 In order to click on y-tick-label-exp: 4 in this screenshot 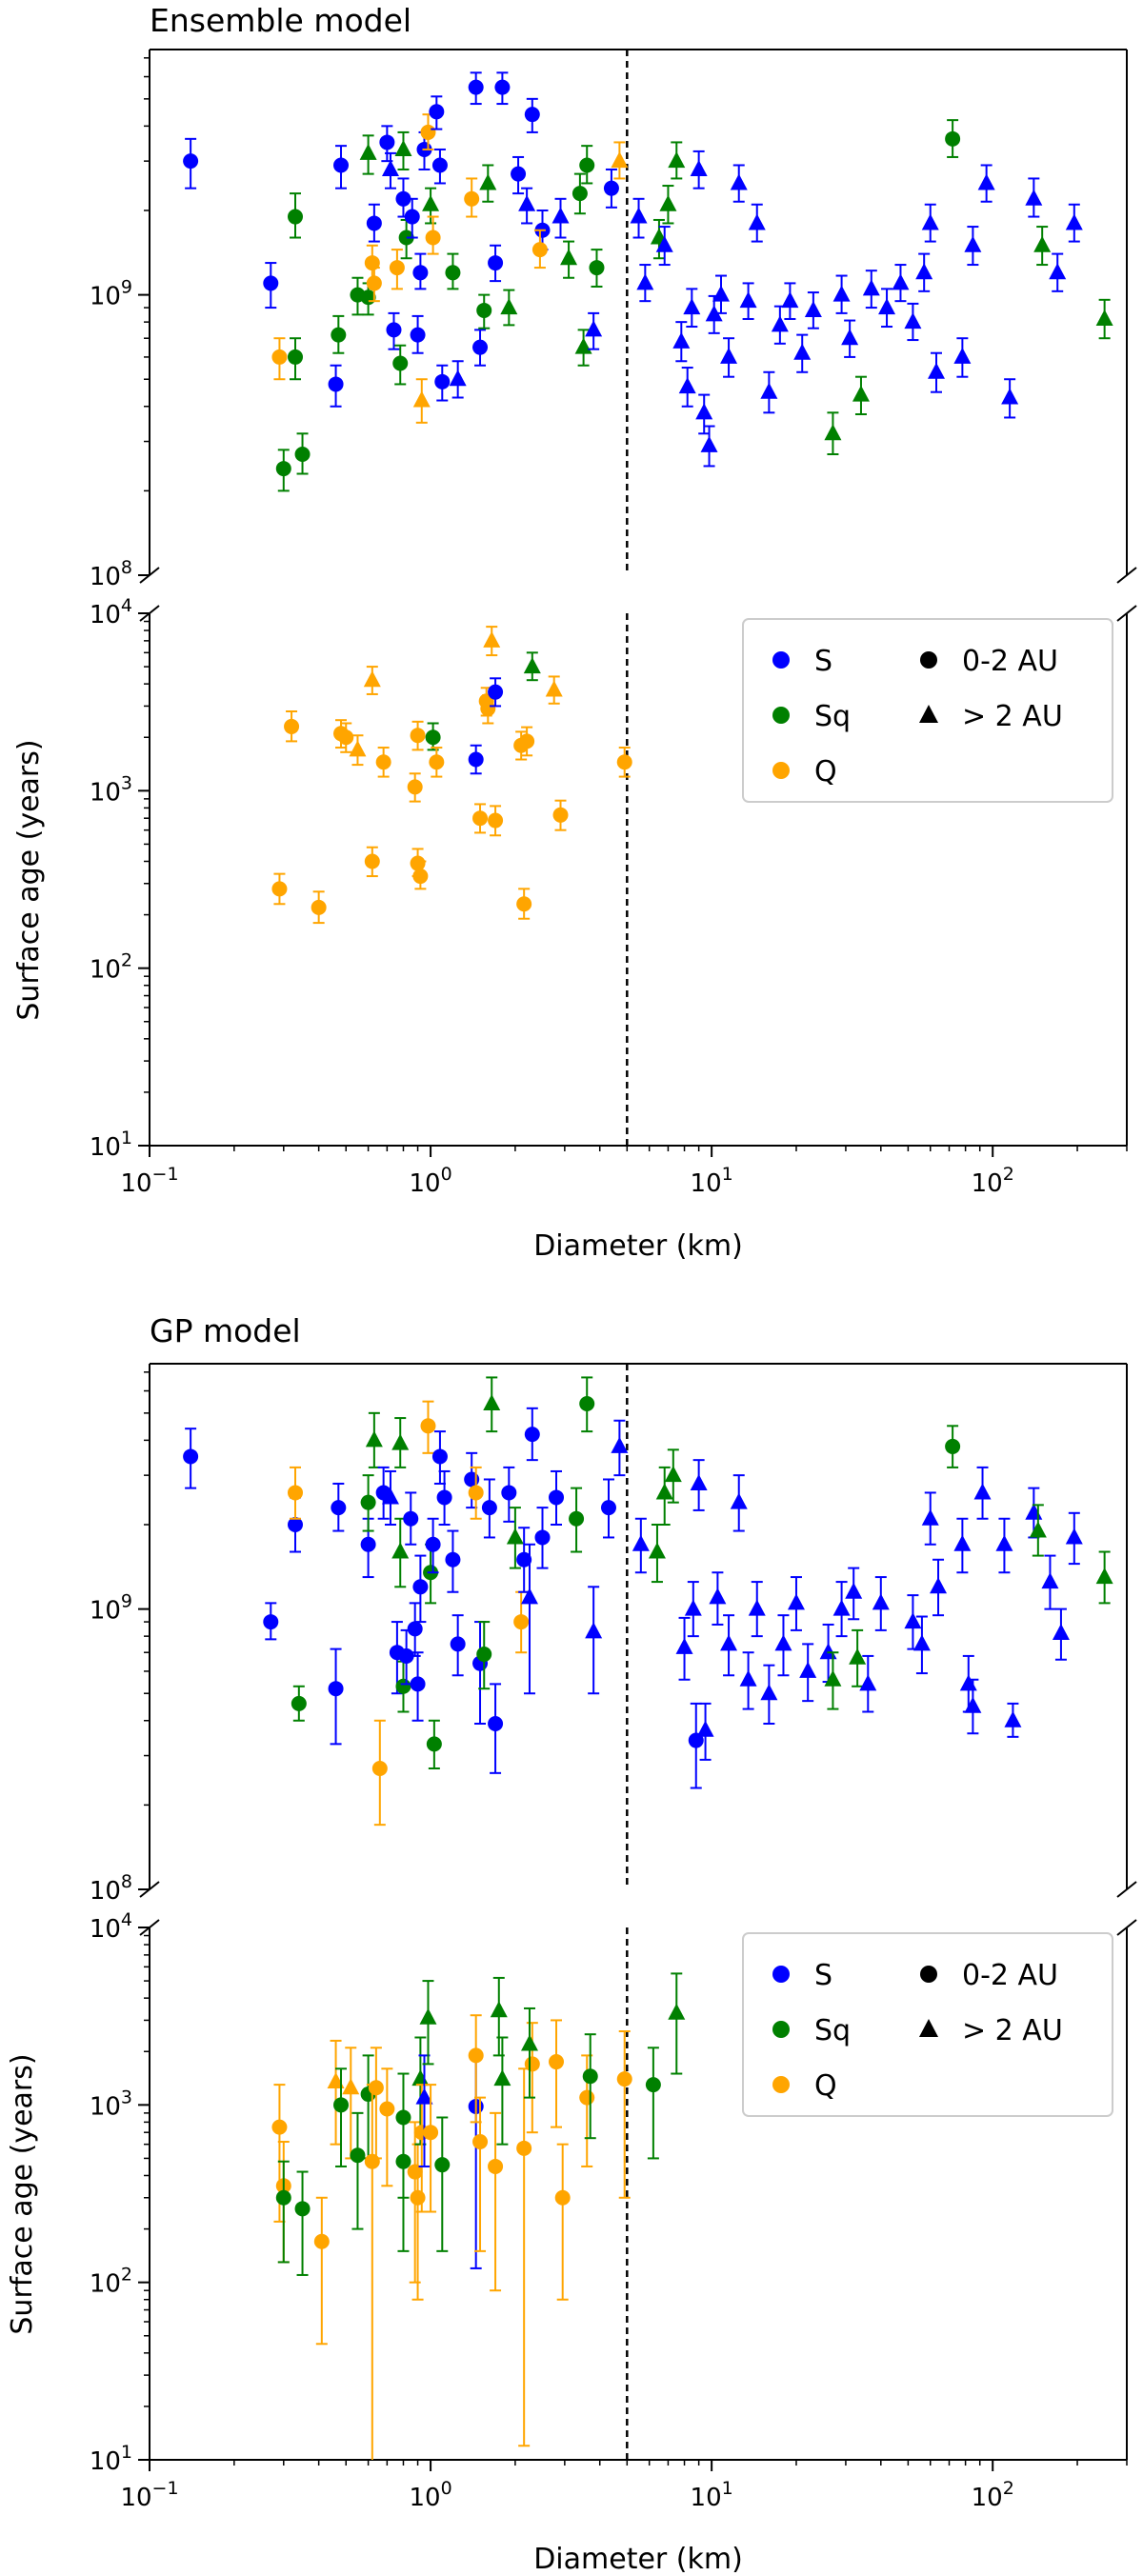, I will do `click(126, 1919)`.